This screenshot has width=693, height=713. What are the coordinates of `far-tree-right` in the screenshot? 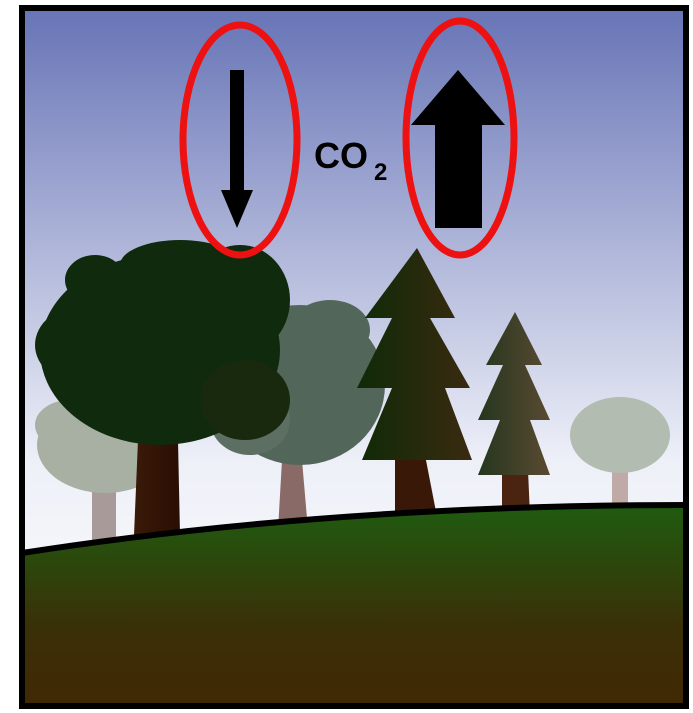 It's located at (620, 453).